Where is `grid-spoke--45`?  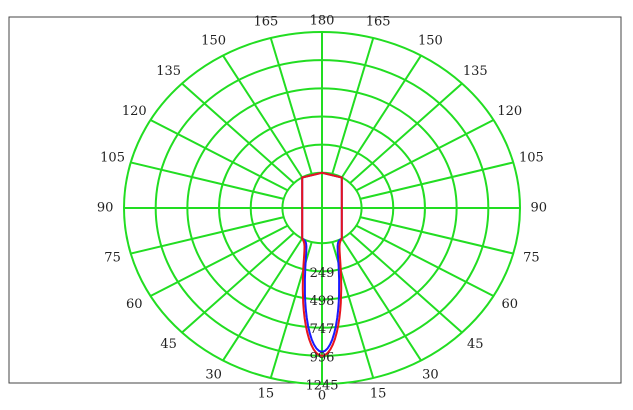
grid-spoke--45 is located at coordinates (238, 283).